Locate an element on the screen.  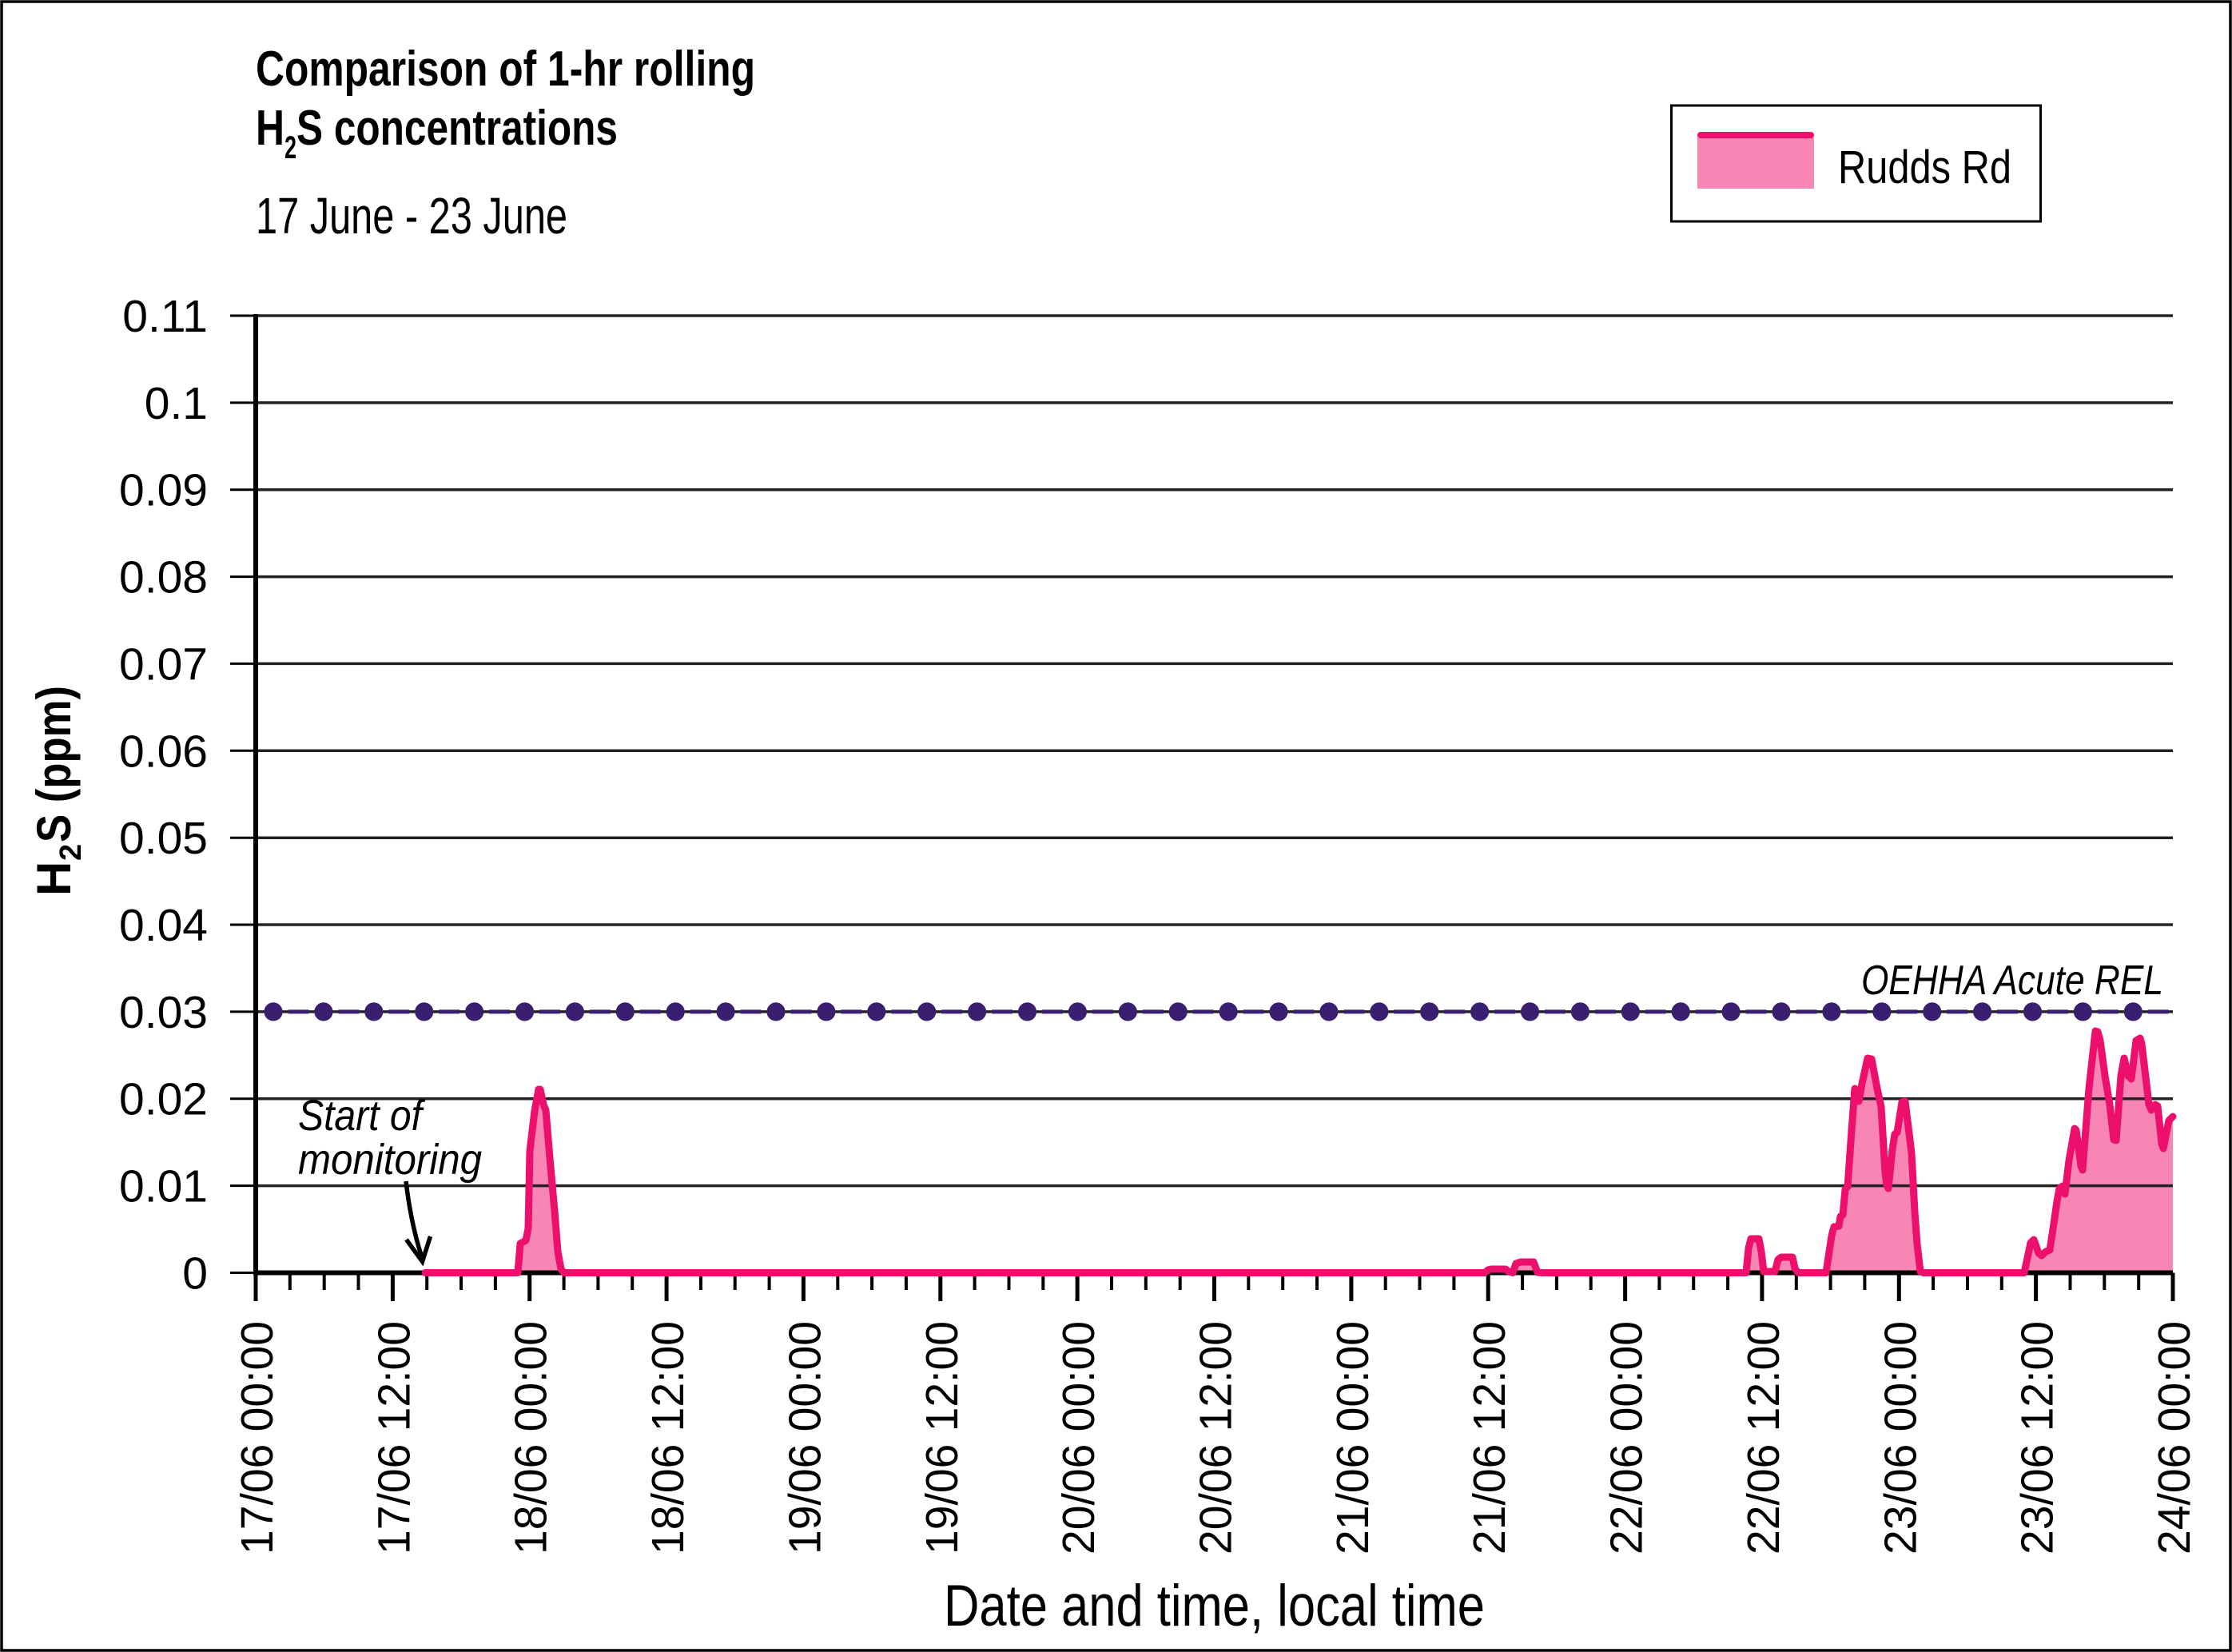
svg-text: 0.11 is located at coordinates (165, 316).